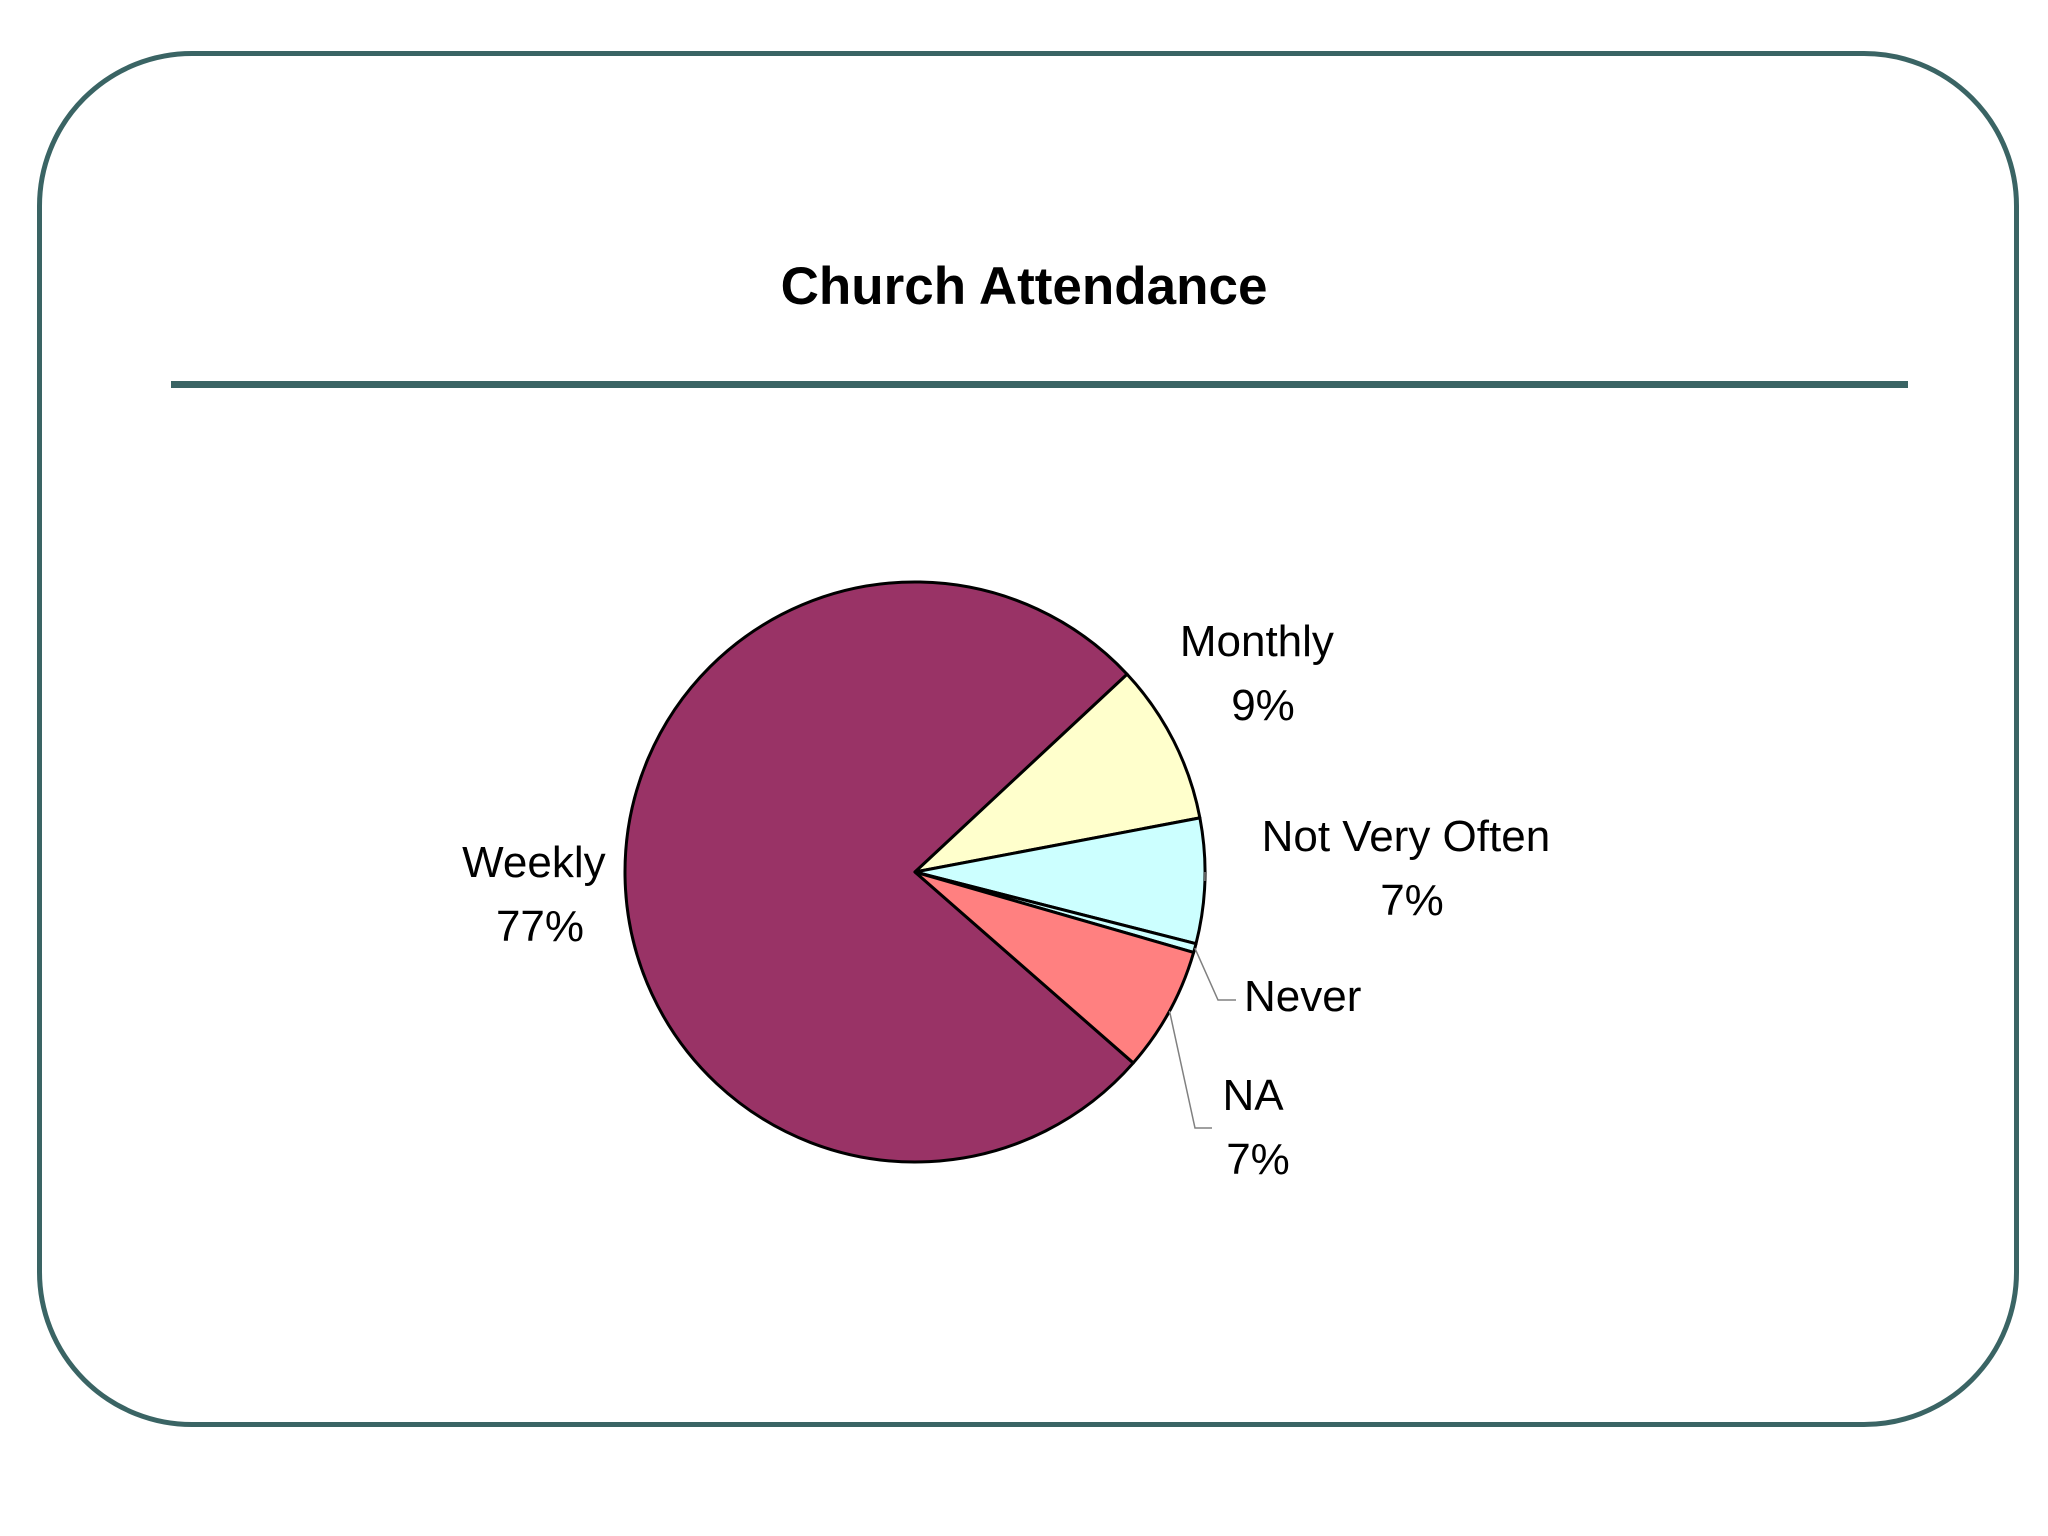 The width and height of the screenshot is (2048, 1536). I want to click on leader-lines, so click(1202, 1000).